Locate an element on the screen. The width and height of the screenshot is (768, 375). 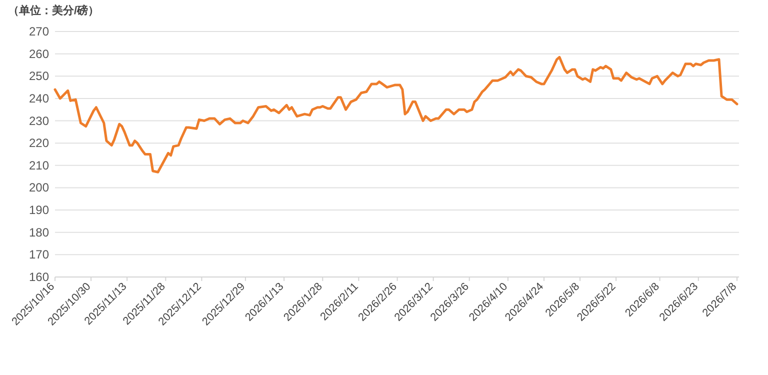
y-tick-label: 180 is located at coordinates (39, 232).